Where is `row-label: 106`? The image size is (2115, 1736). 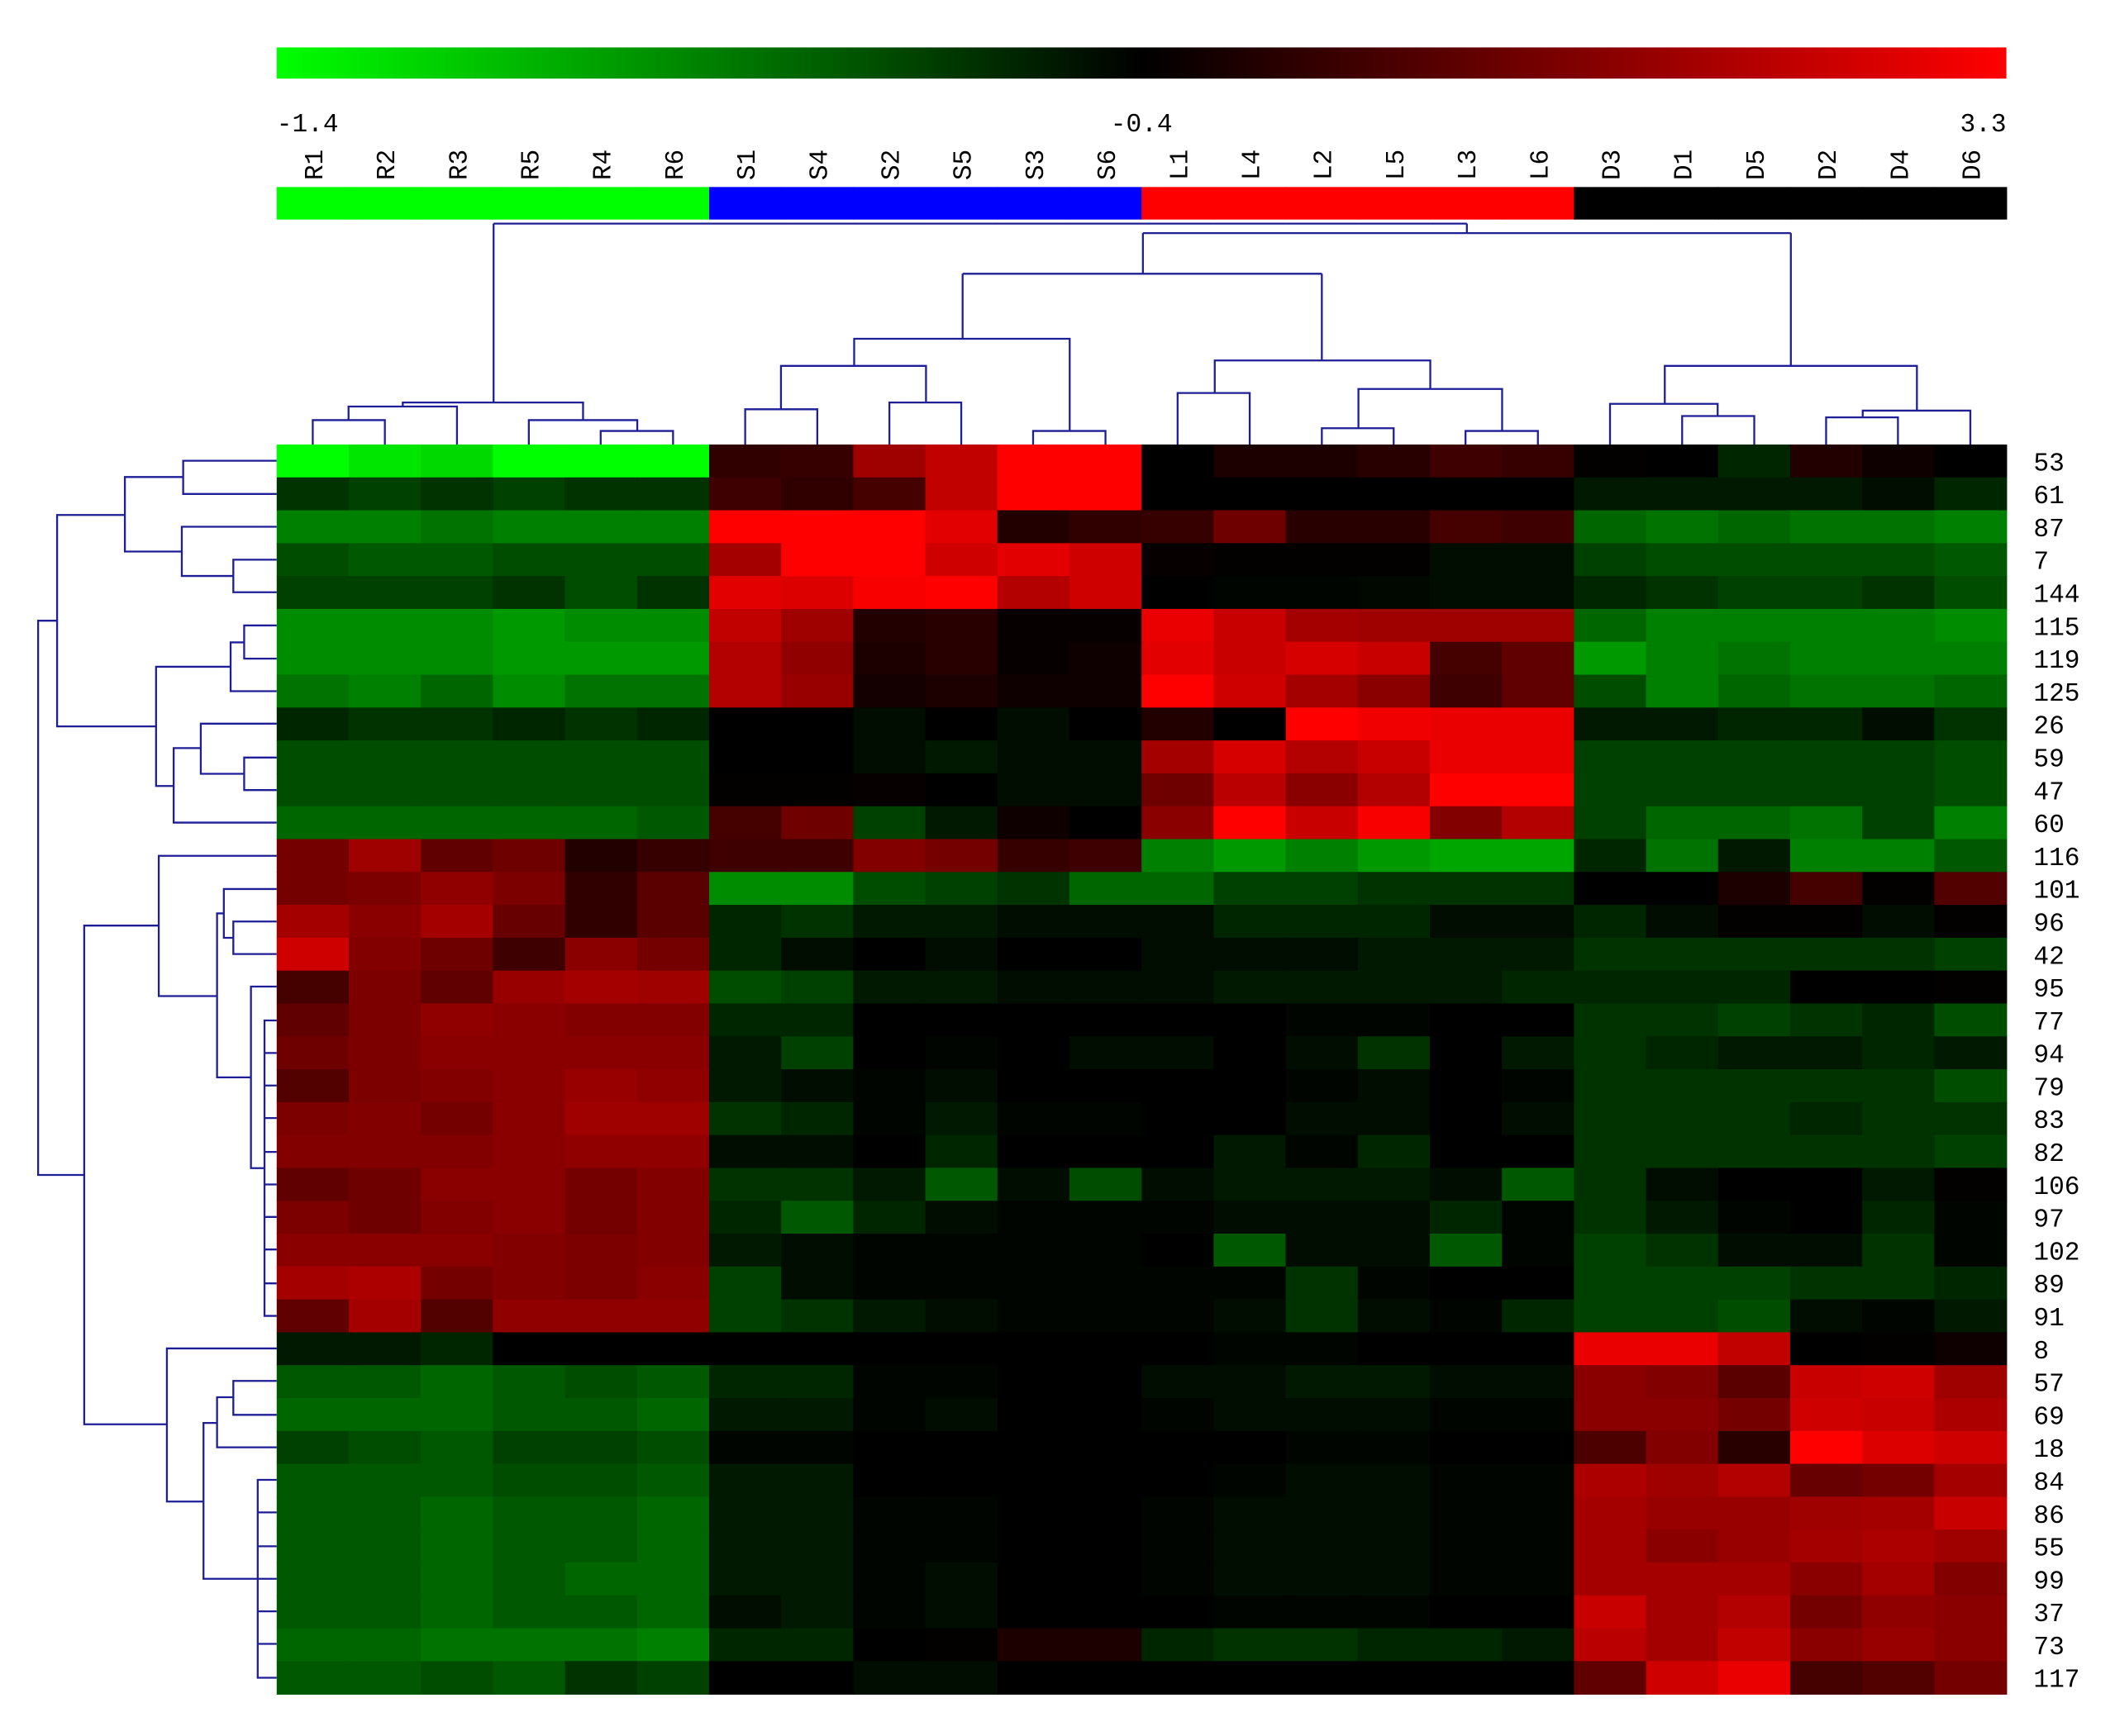
row-label: 106 is located at coordinates (2056, 1187).